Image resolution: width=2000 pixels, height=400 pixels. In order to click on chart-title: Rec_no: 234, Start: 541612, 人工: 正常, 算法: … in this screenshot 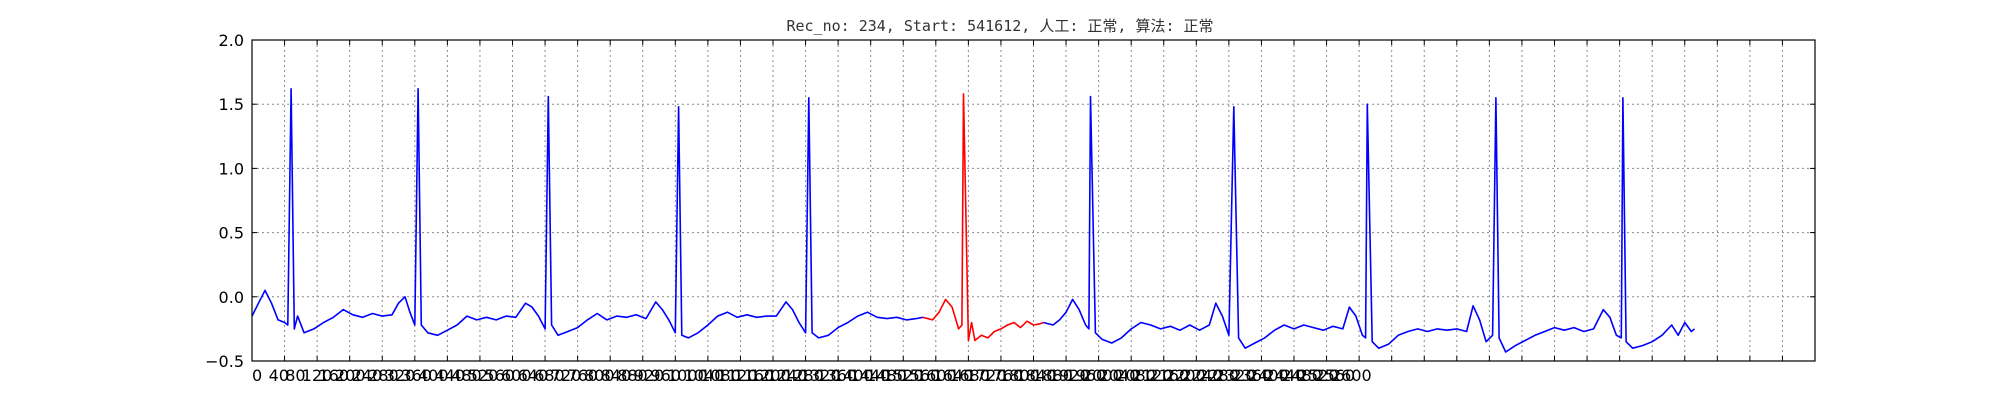, I will do `click(999, 26)`.